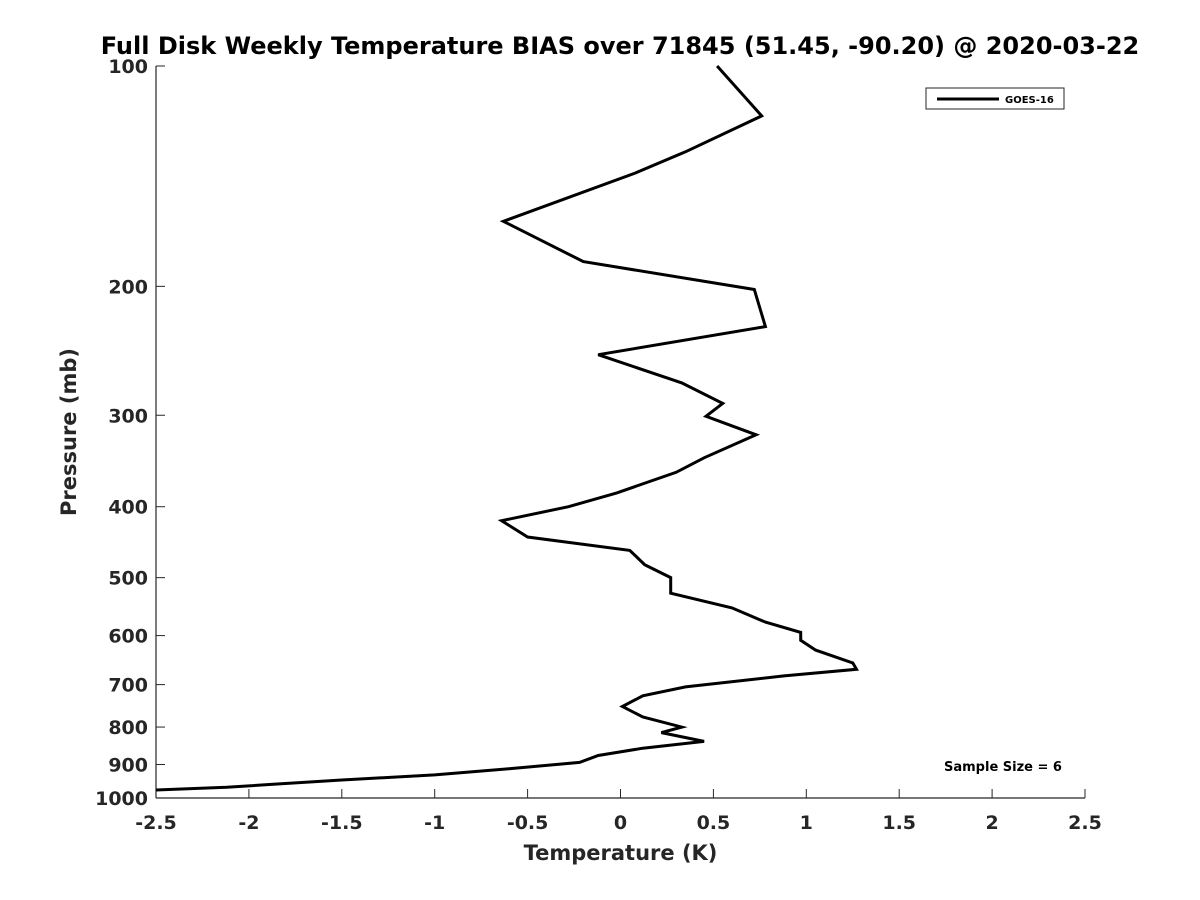  What do you see at coordinates (121, 799) in the screenshot?
I see `y-tick-label: 1000` at bounding box center [121, 799].